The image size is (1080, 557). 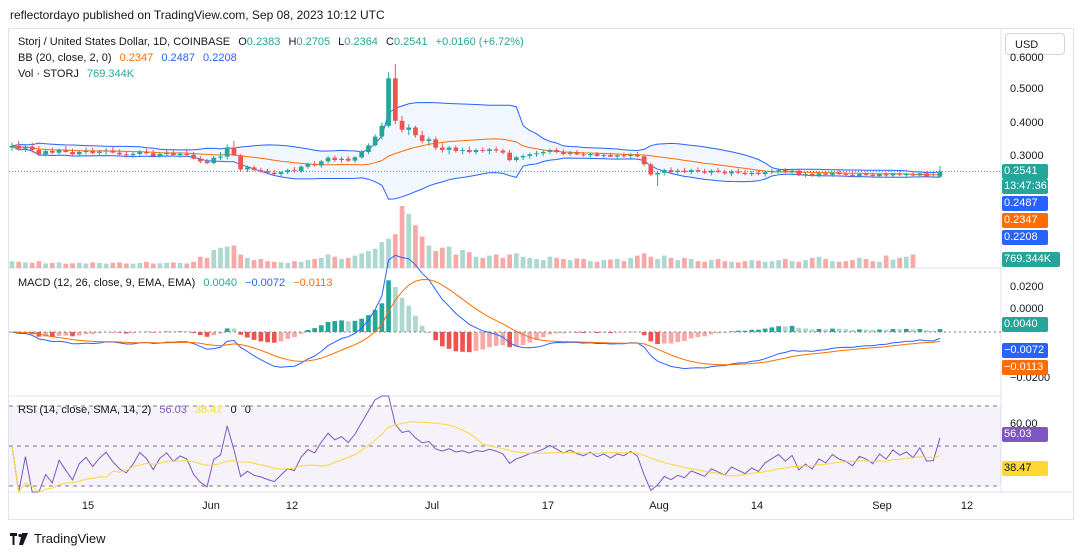 I want to click on volume-legend: Vol · STORJ 769.344K, so click(x=78, y=74).